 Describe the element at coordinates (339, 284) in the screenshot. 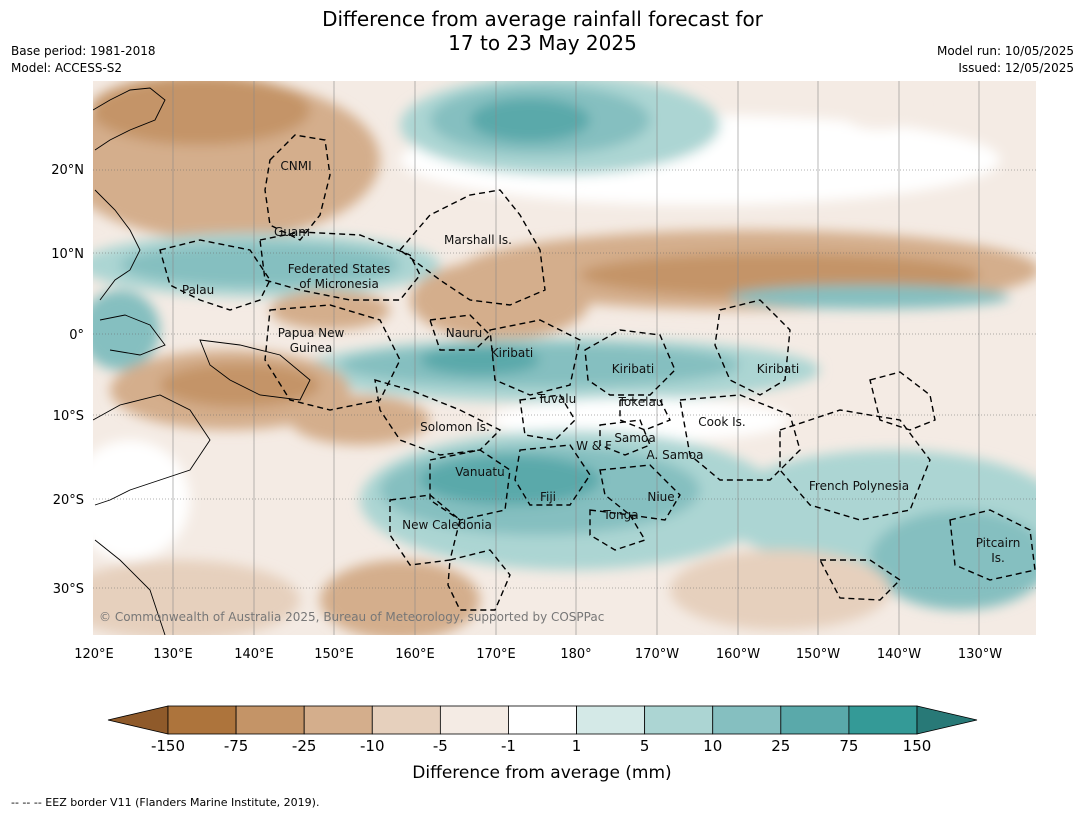

I see `place-label: of Micronesia` at that location.